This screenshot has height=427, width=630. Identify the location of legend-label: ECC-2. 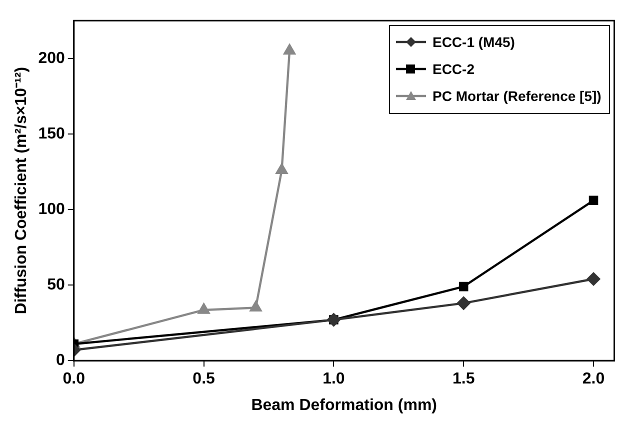
(453, 69).